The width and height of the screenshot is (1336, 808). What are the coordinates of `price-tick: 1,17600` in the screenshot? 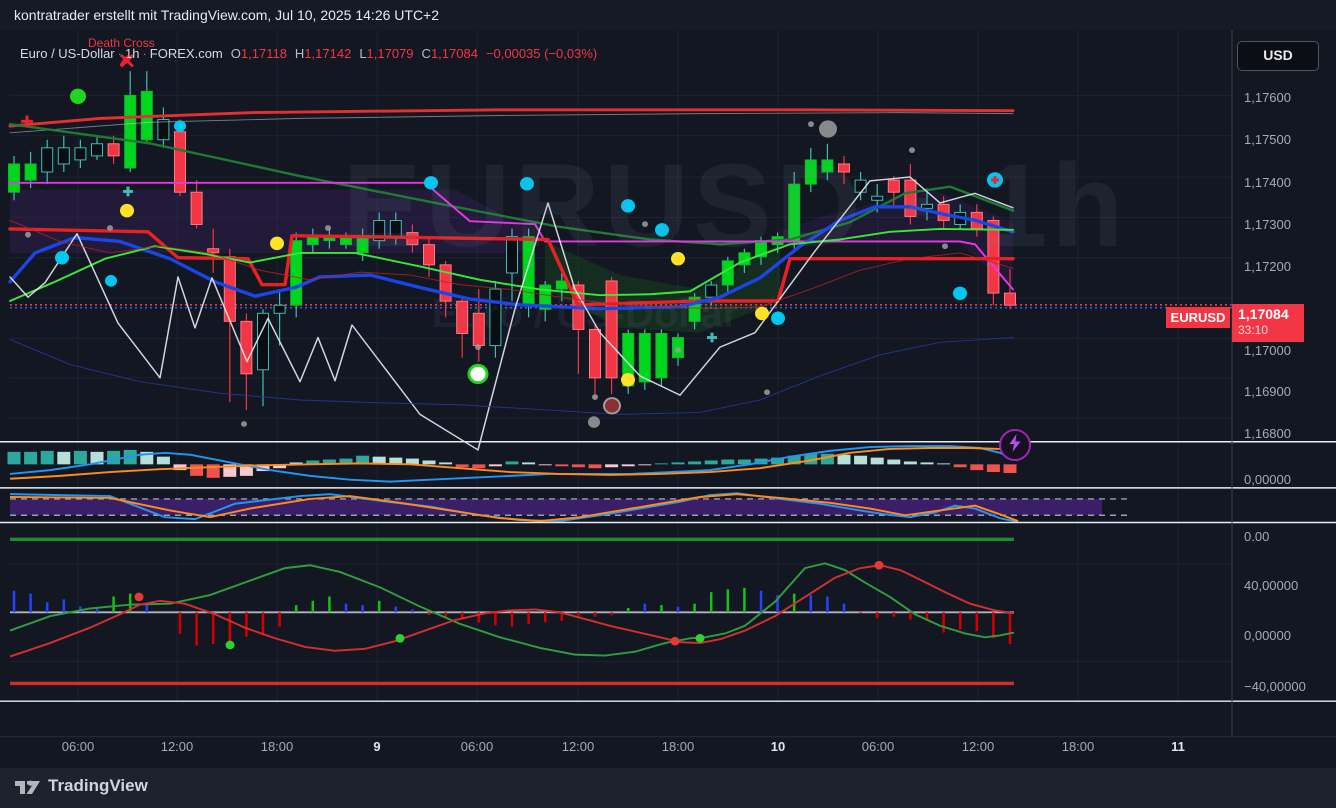 It's located at (1267, 97).